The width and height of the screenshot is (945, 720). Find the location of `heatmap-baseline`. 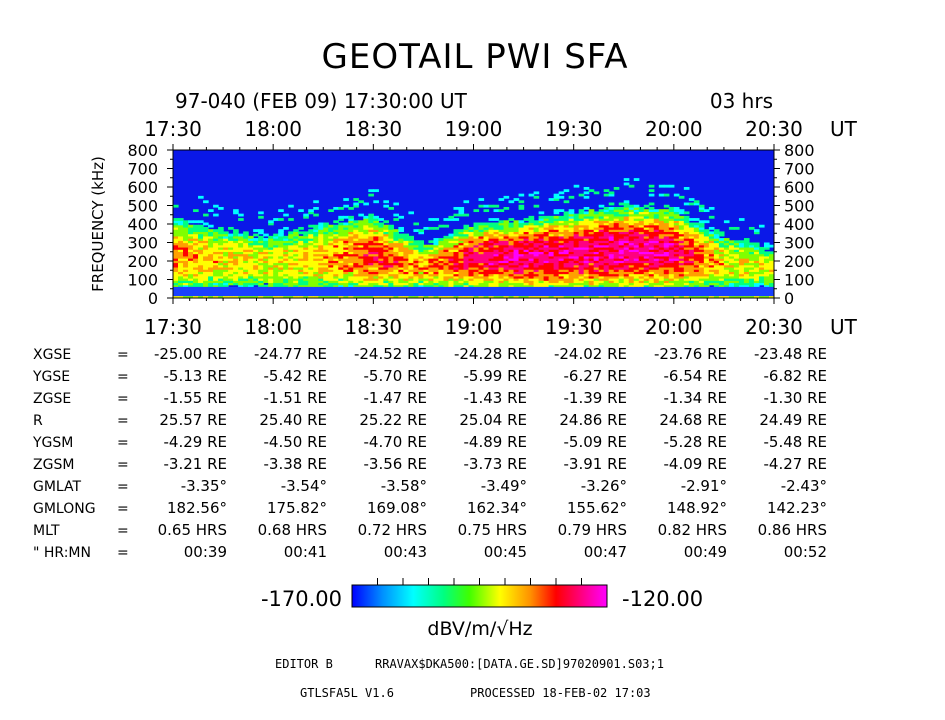

heatmap-baseline is located at coordinates (366, 297).